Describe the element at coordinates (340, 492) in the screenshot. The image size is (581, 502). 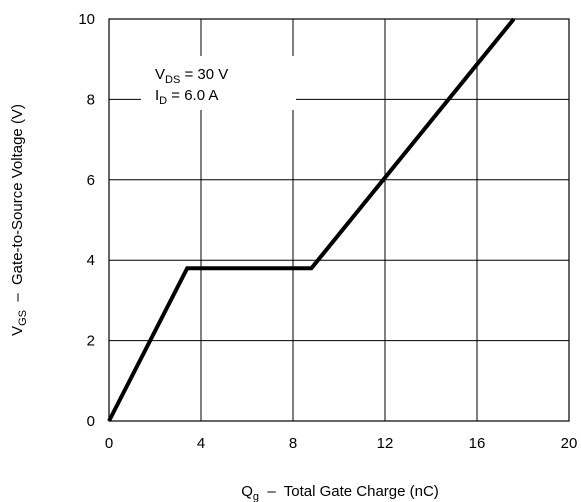
I see `x-axis-title: Qg – Total Gate Charge (nC)` at that location.